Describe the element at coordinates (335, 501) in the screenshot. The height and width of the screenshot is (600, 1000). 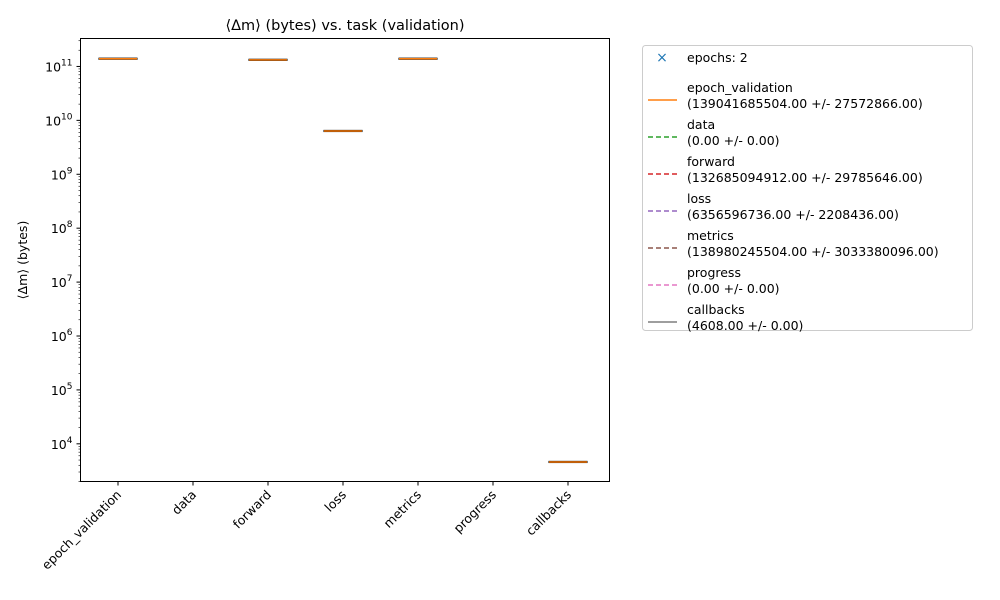
I see `x-tick-label: loss` at that location.